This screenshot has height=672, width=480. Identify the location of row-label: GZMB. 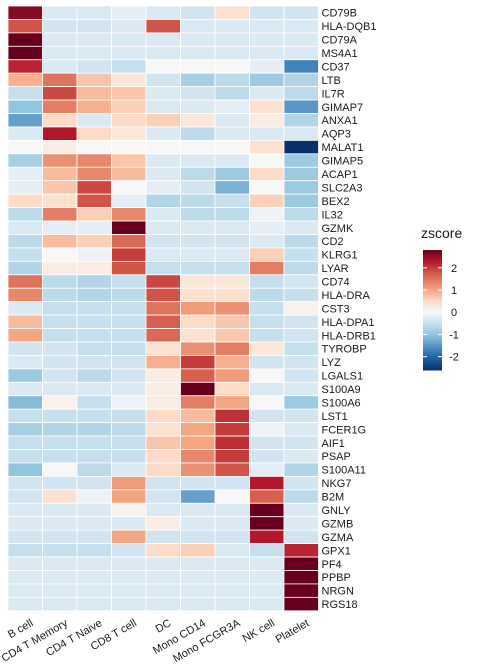
(338, 524).